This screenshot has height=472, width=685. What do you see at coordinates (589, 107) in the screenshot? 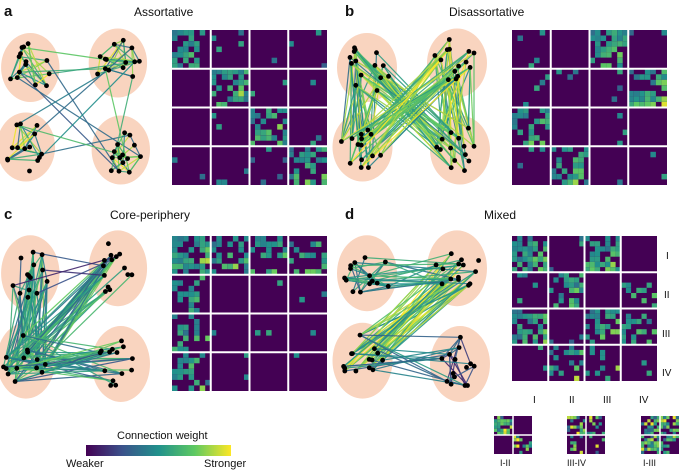
I see `matrix-disassortative` at bounding box center [589, 107].